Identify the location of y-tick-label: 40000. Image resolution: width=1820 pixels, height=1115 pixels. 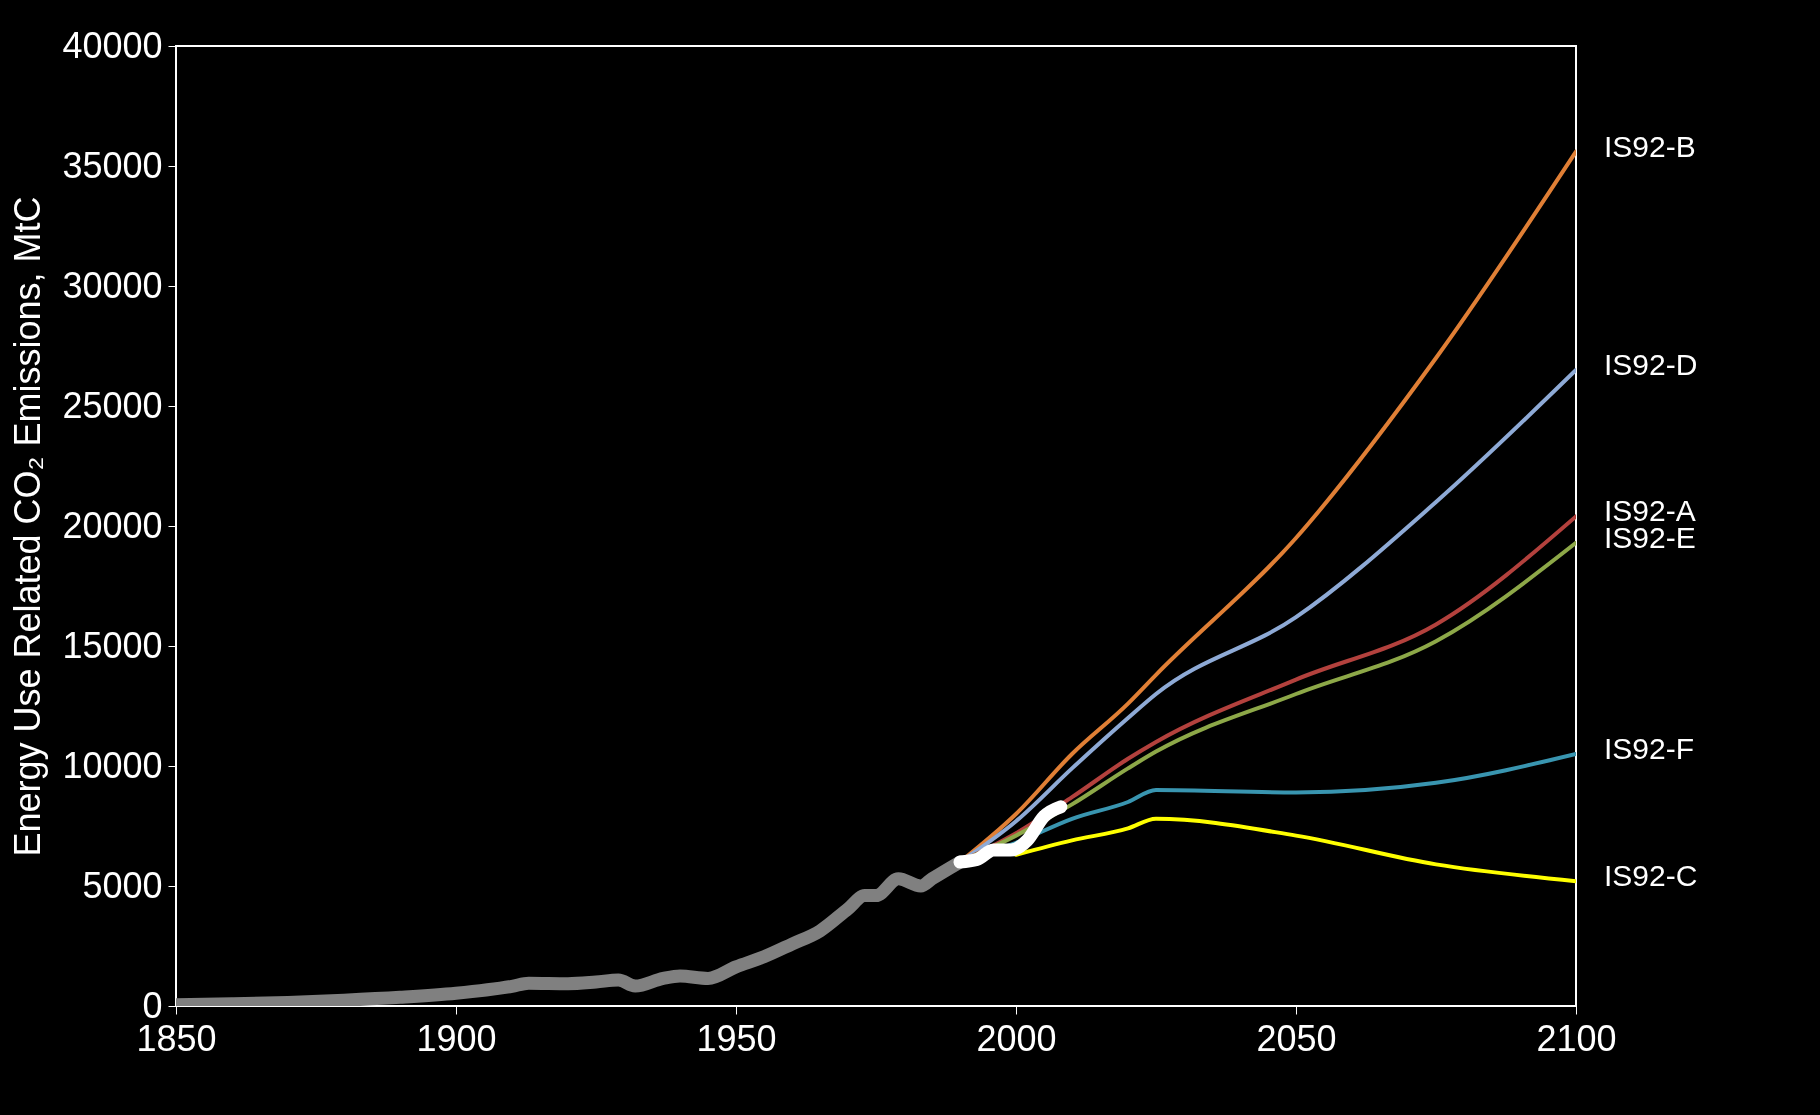
(112, 45).